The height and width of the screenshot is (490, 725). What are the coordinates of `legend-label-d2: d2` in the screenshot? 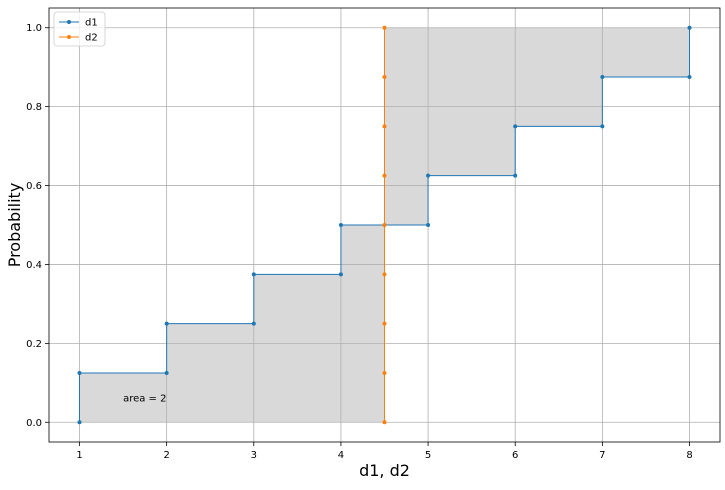 It's located at (91, 38).